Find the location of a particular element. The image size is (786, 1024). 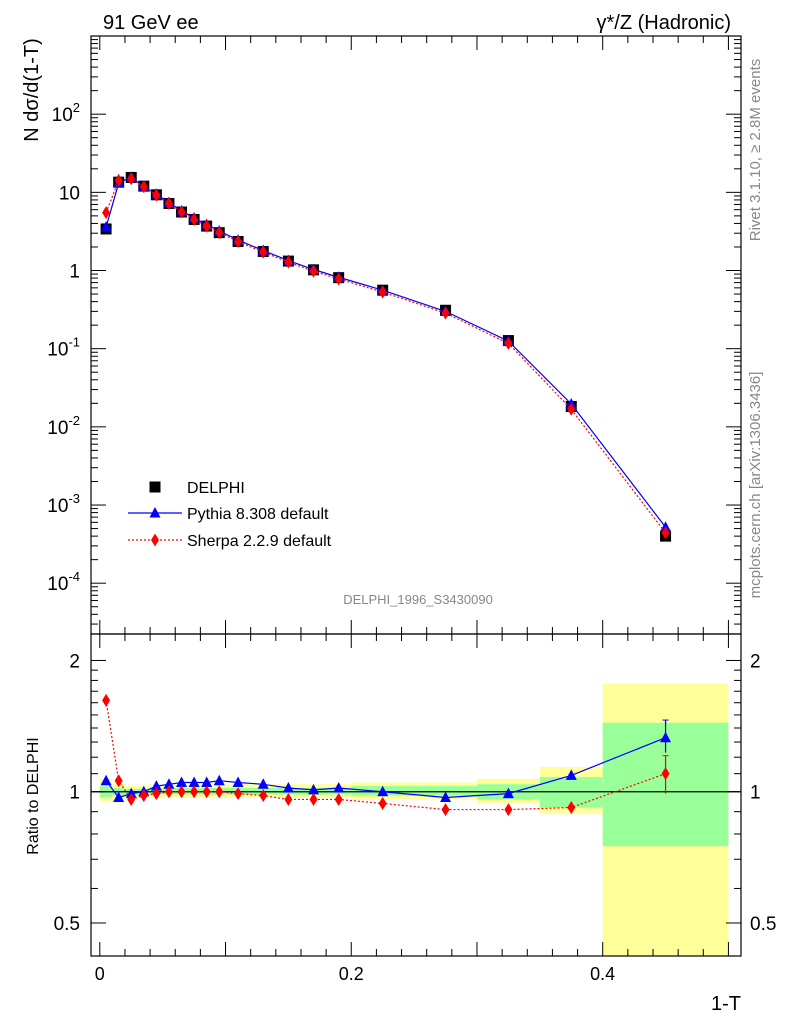

rivet-version-label: Rivet 3.1.10, ≥ 2.8M events is located at coordinates (755, 150).